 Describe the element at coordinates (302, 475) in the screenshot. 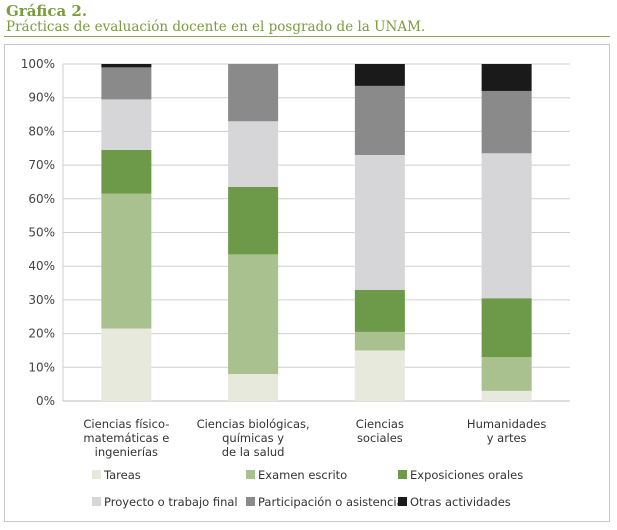

I see `legend-label: Examen escrito` at that location.